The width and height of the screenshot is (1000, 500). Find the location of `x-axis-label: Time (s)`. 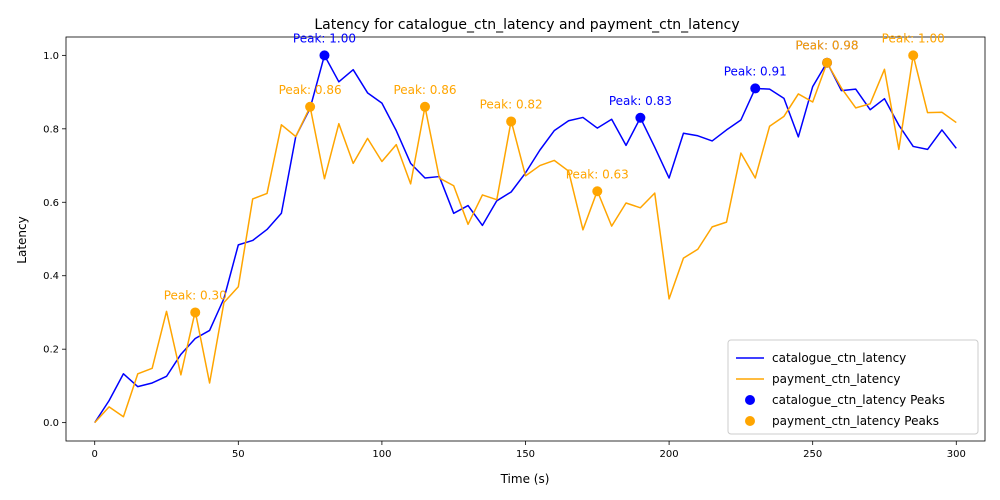

x-axis-label: Time (s) is located at coordinates (525, 479).